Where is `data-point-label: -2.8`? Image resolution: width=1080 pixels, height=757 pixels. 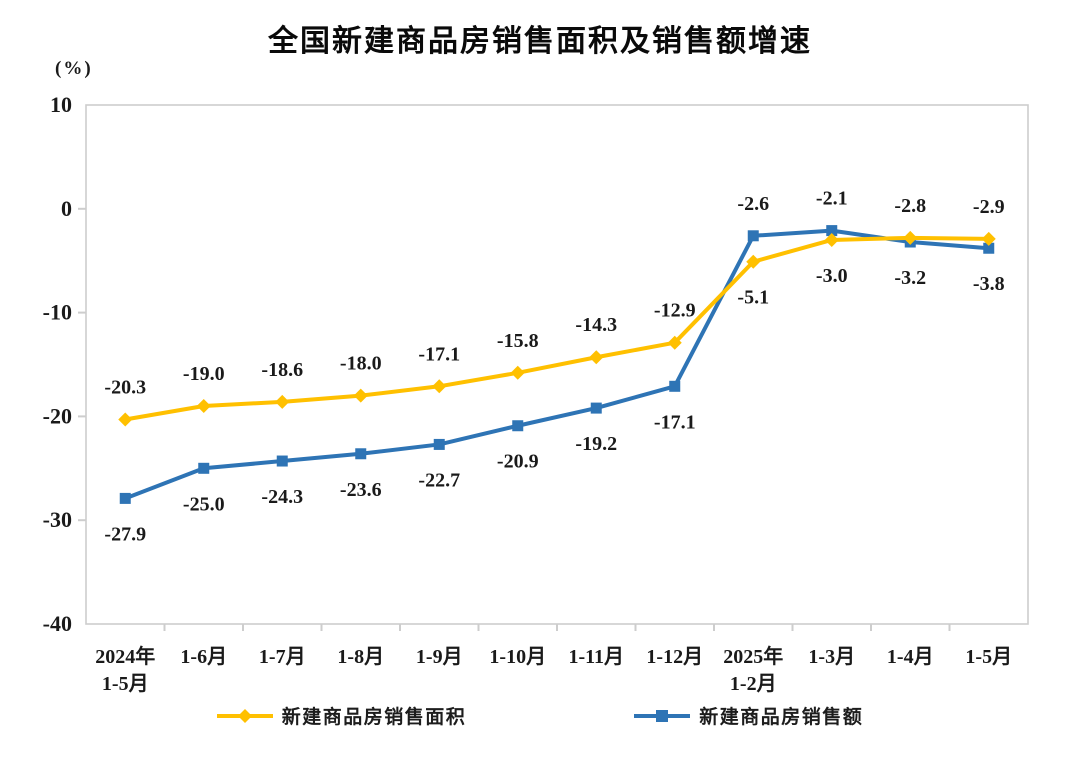 data-point-label: -2.8 is located at coordinates (910, 206).